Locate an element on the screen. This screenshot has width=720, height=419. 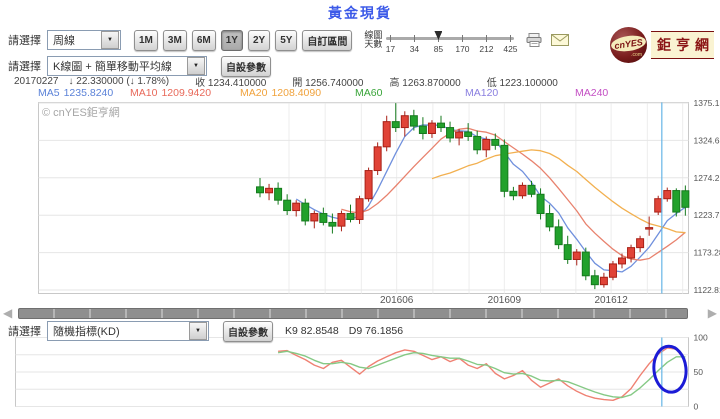
period-dropdown-value: 周線 is located at coordinates (64, 41).